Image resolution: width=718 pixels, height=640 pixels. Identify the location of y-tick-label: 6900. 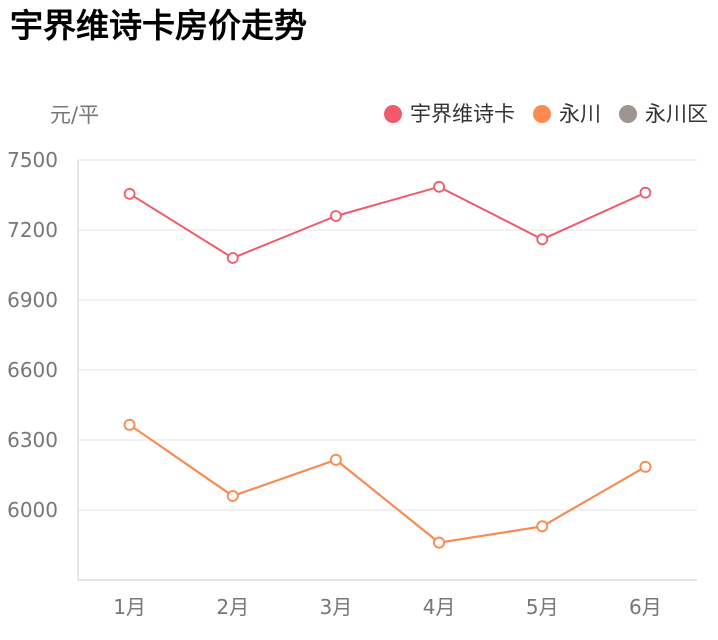
(32, 300).